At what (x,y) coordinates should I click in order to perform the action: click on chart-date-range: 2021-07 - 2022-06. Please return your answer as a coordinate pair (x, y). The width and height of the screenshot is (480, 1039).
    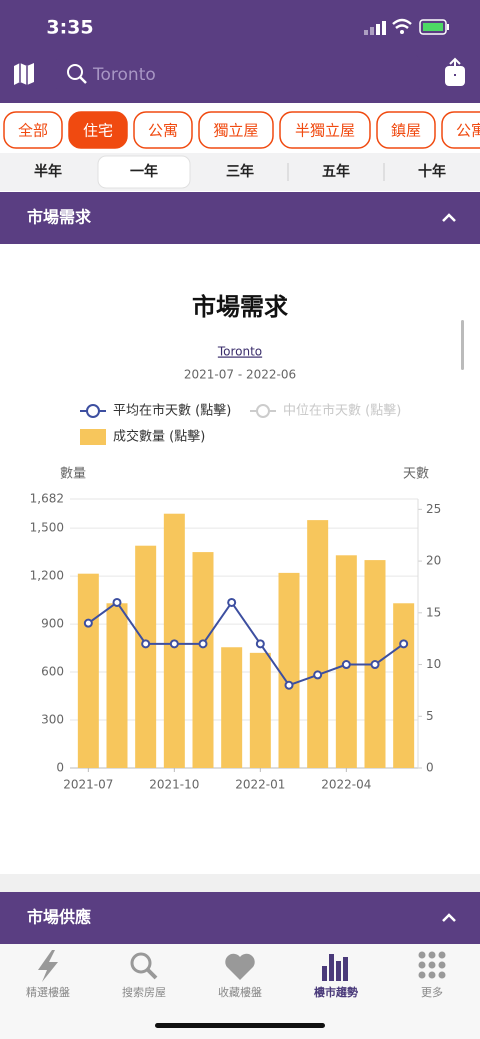
    Looking at the image, I should click on (240, 375).